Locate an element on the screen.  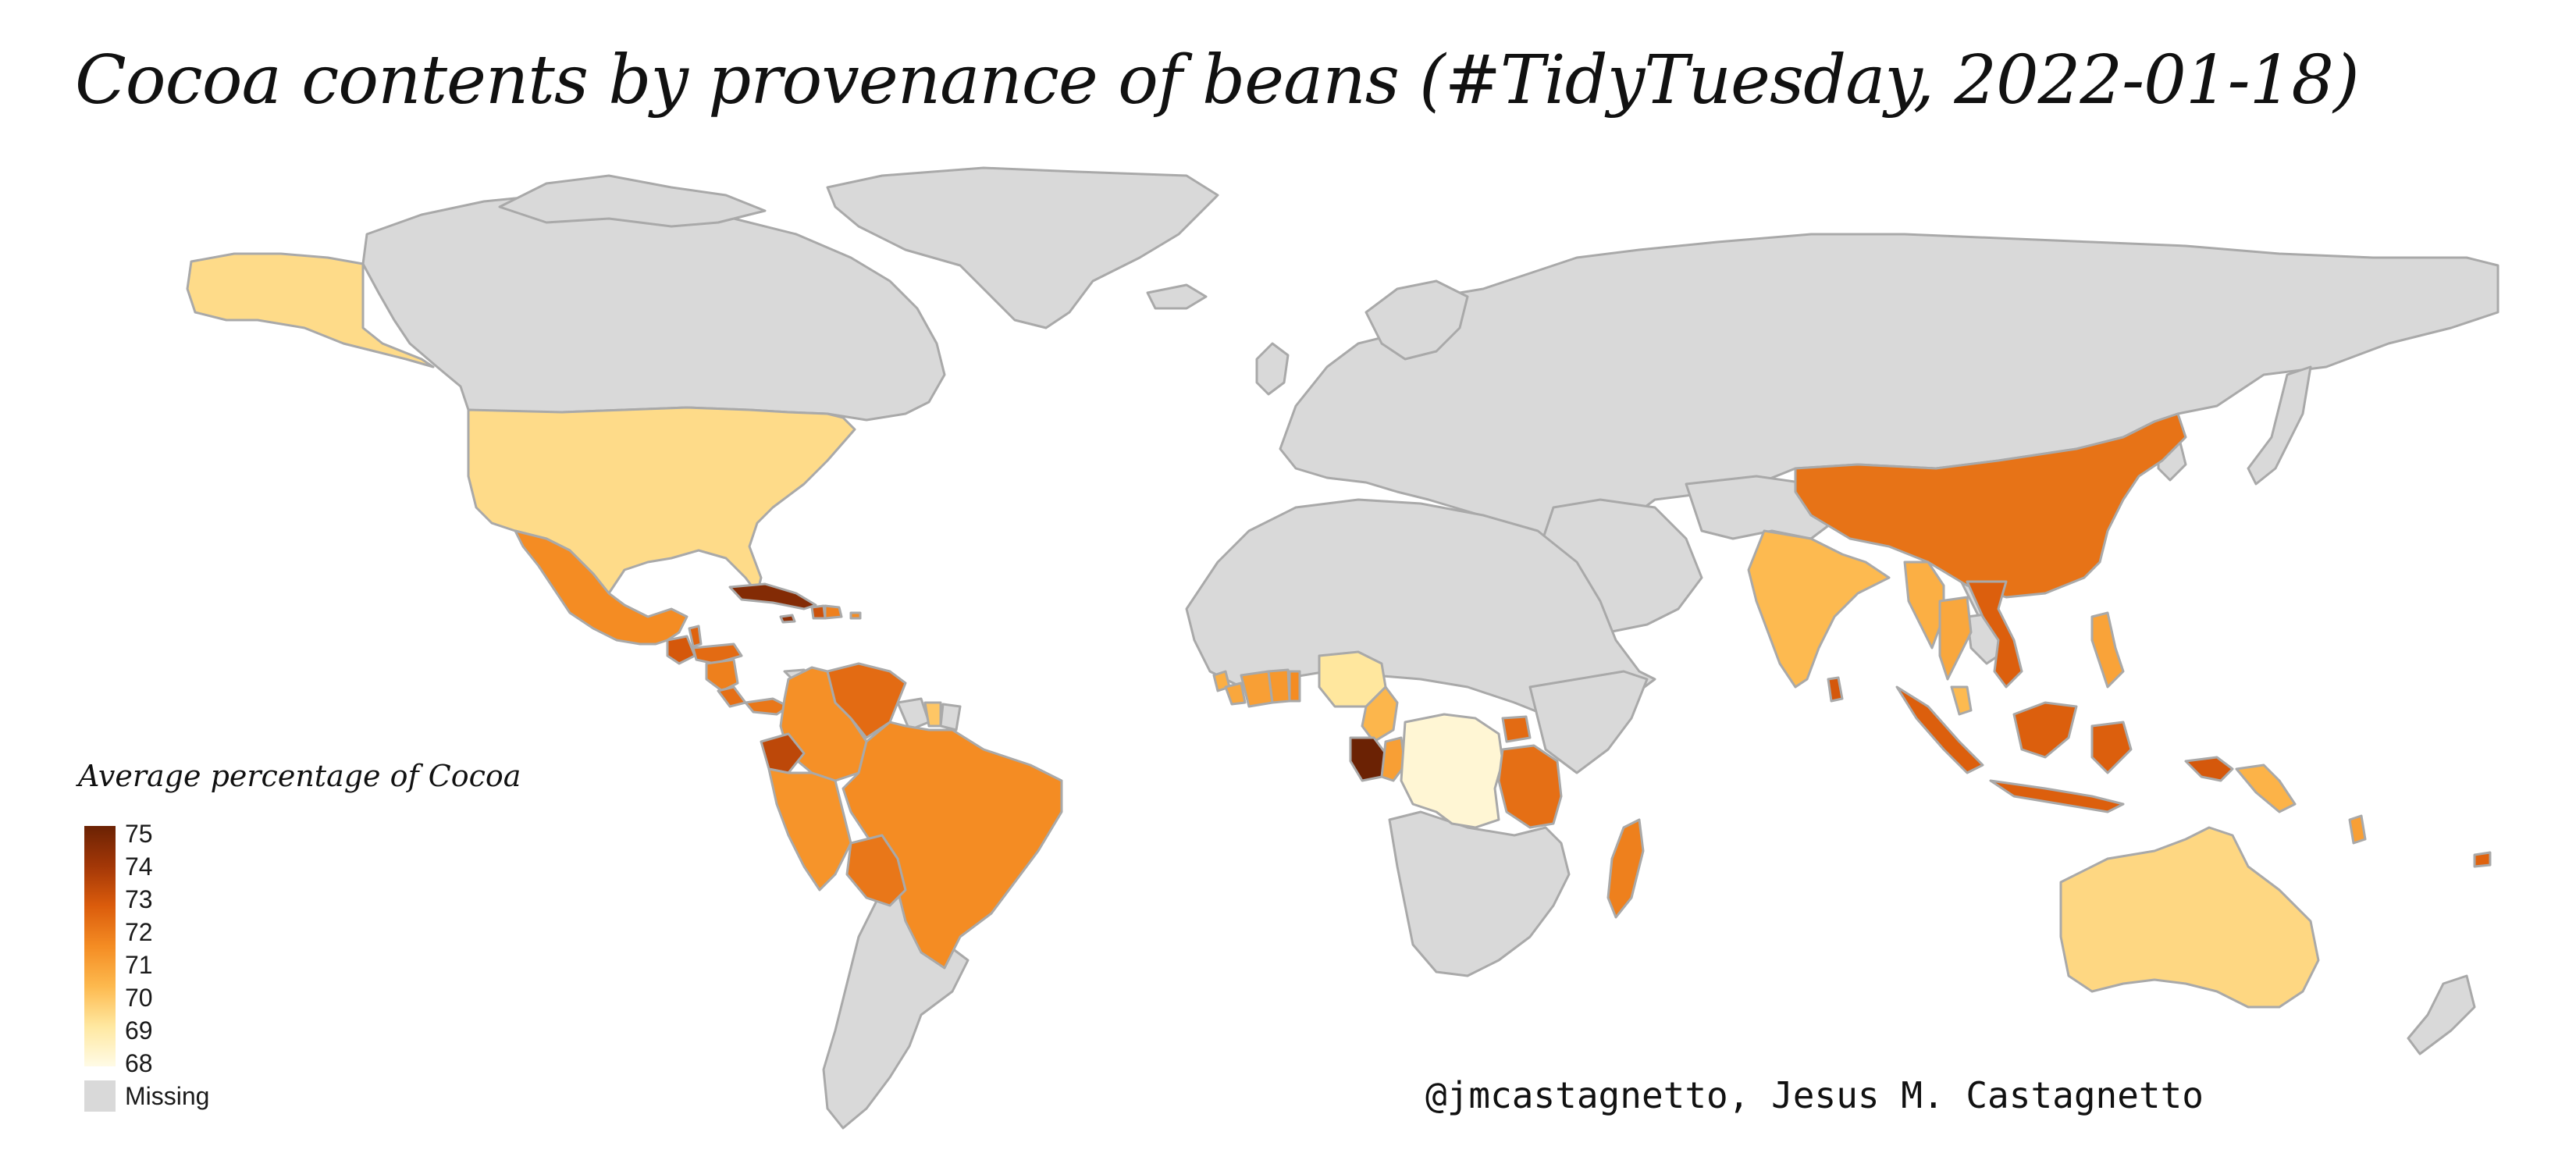
iceland is located at coordinates (1177, 296).